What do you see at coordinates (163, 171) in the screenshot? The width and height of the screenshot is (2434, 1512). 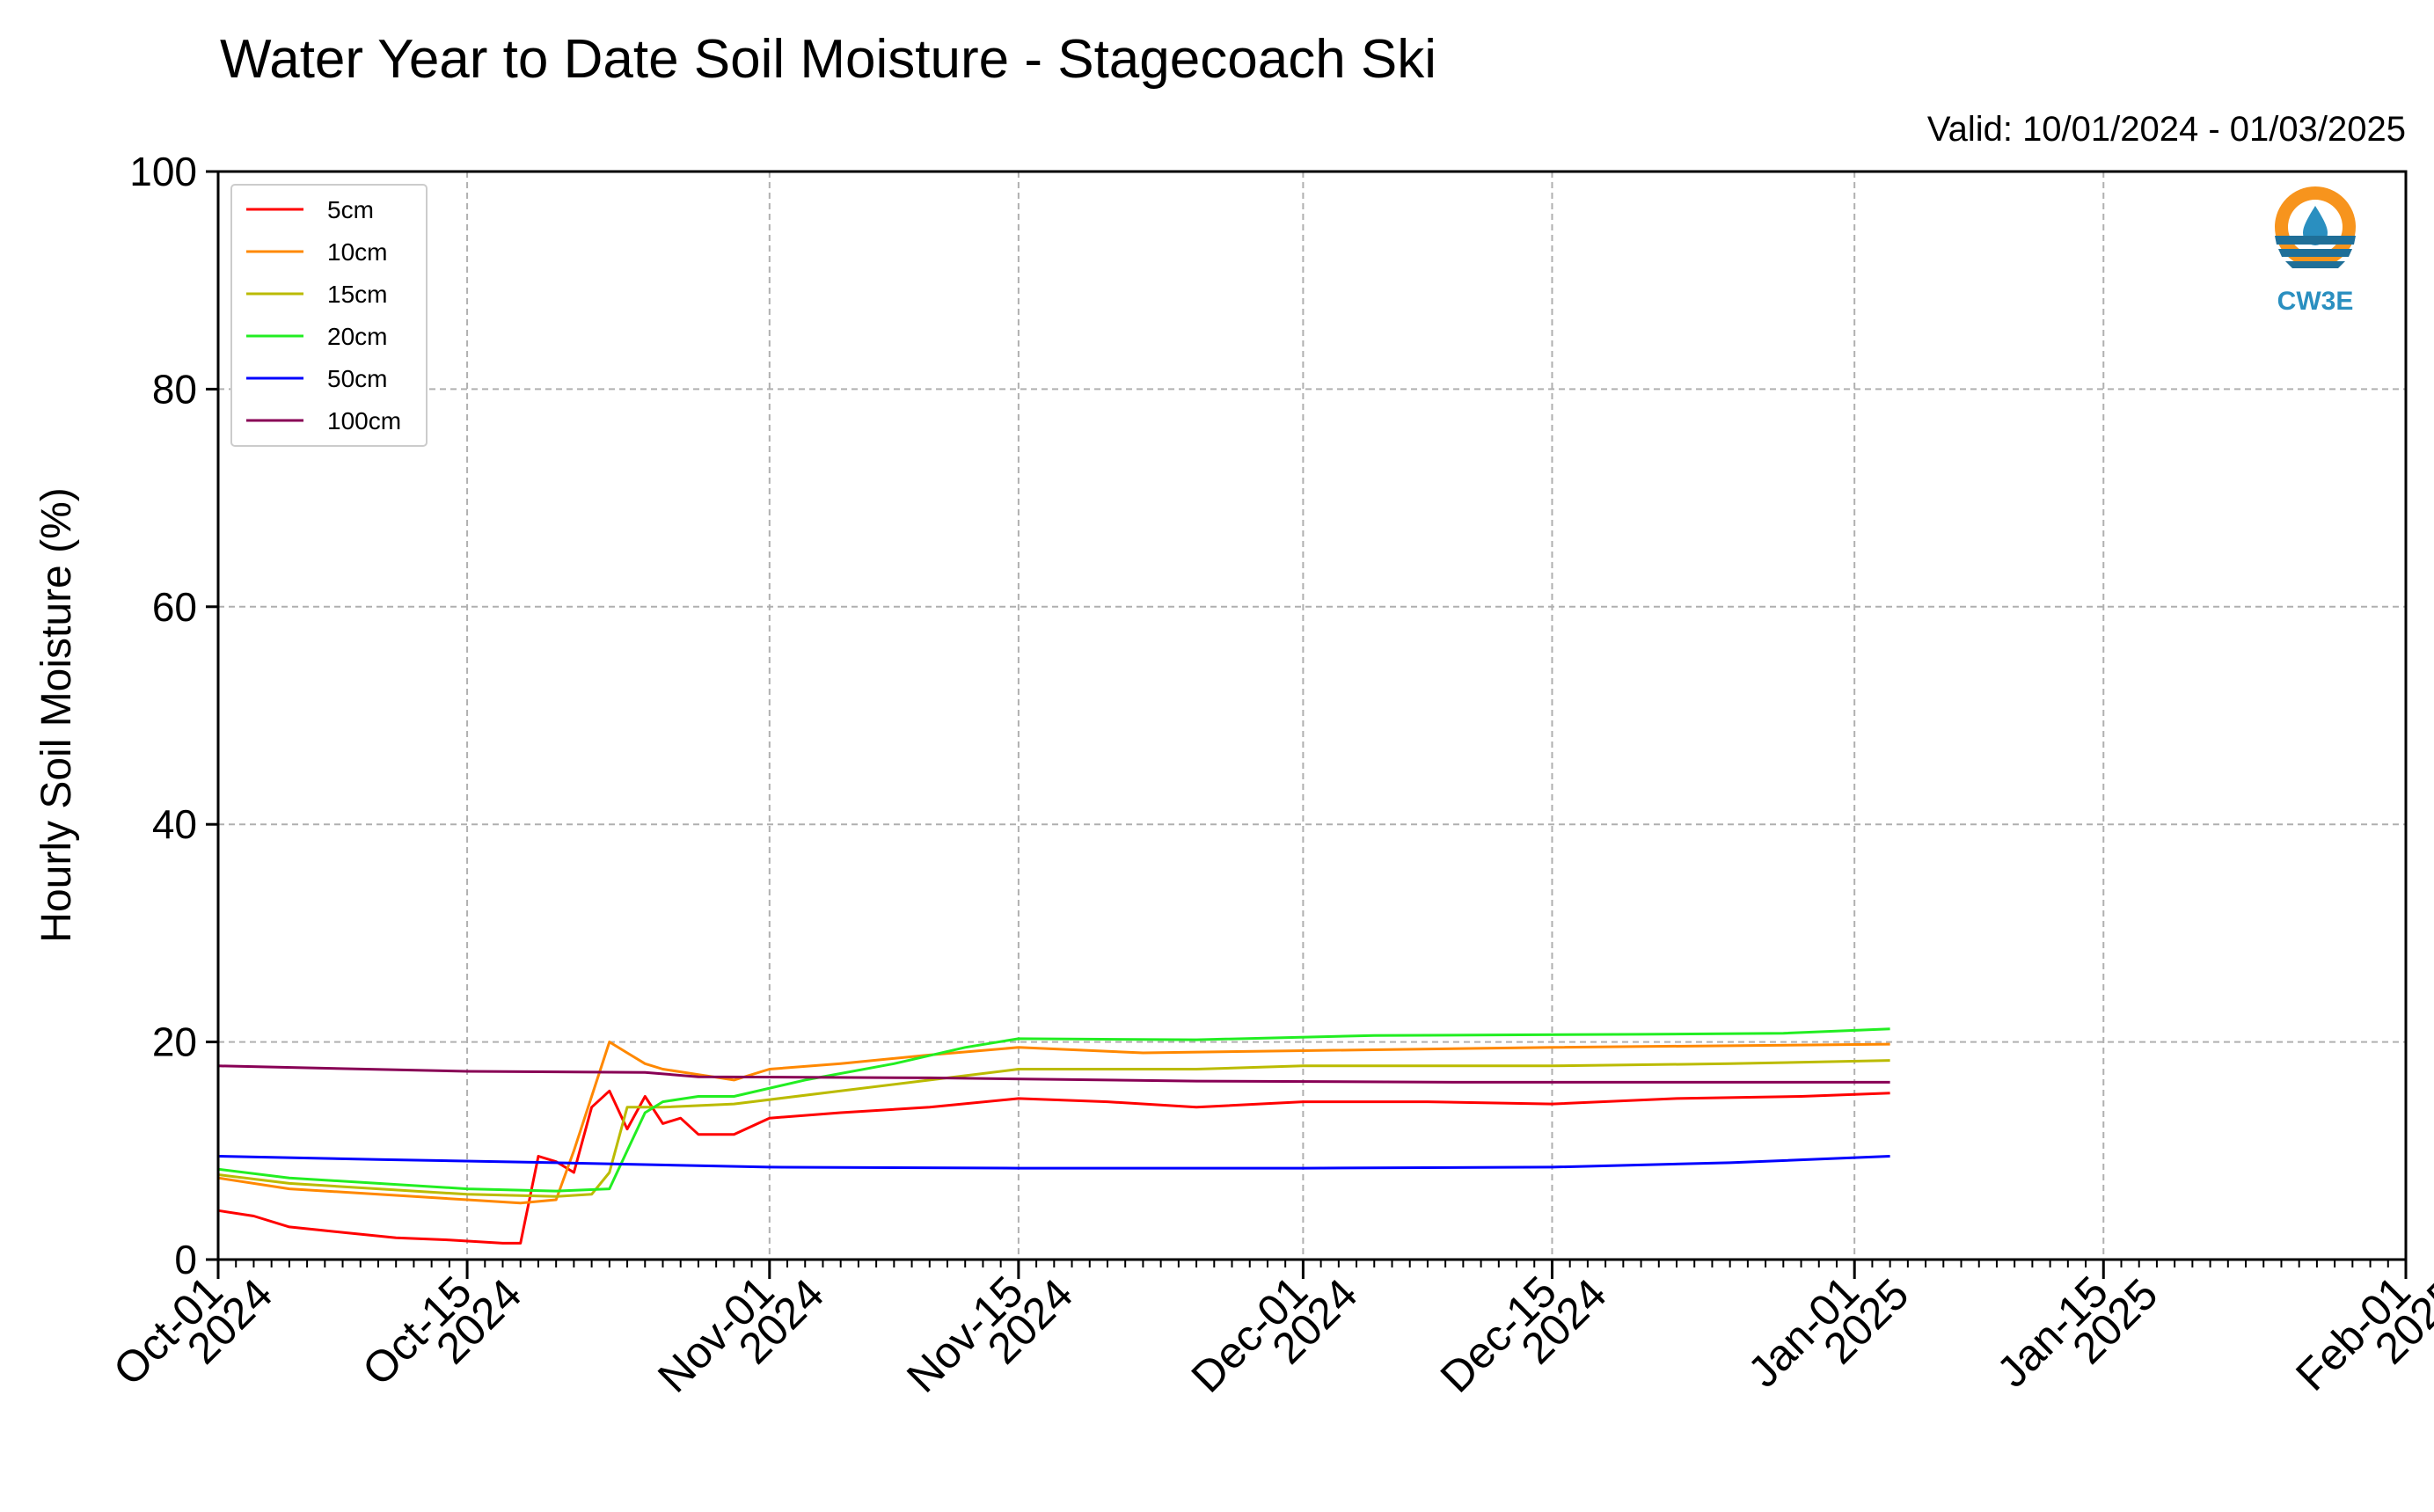 I see `y-tick-label: 100` at bounding box center [163, 171].